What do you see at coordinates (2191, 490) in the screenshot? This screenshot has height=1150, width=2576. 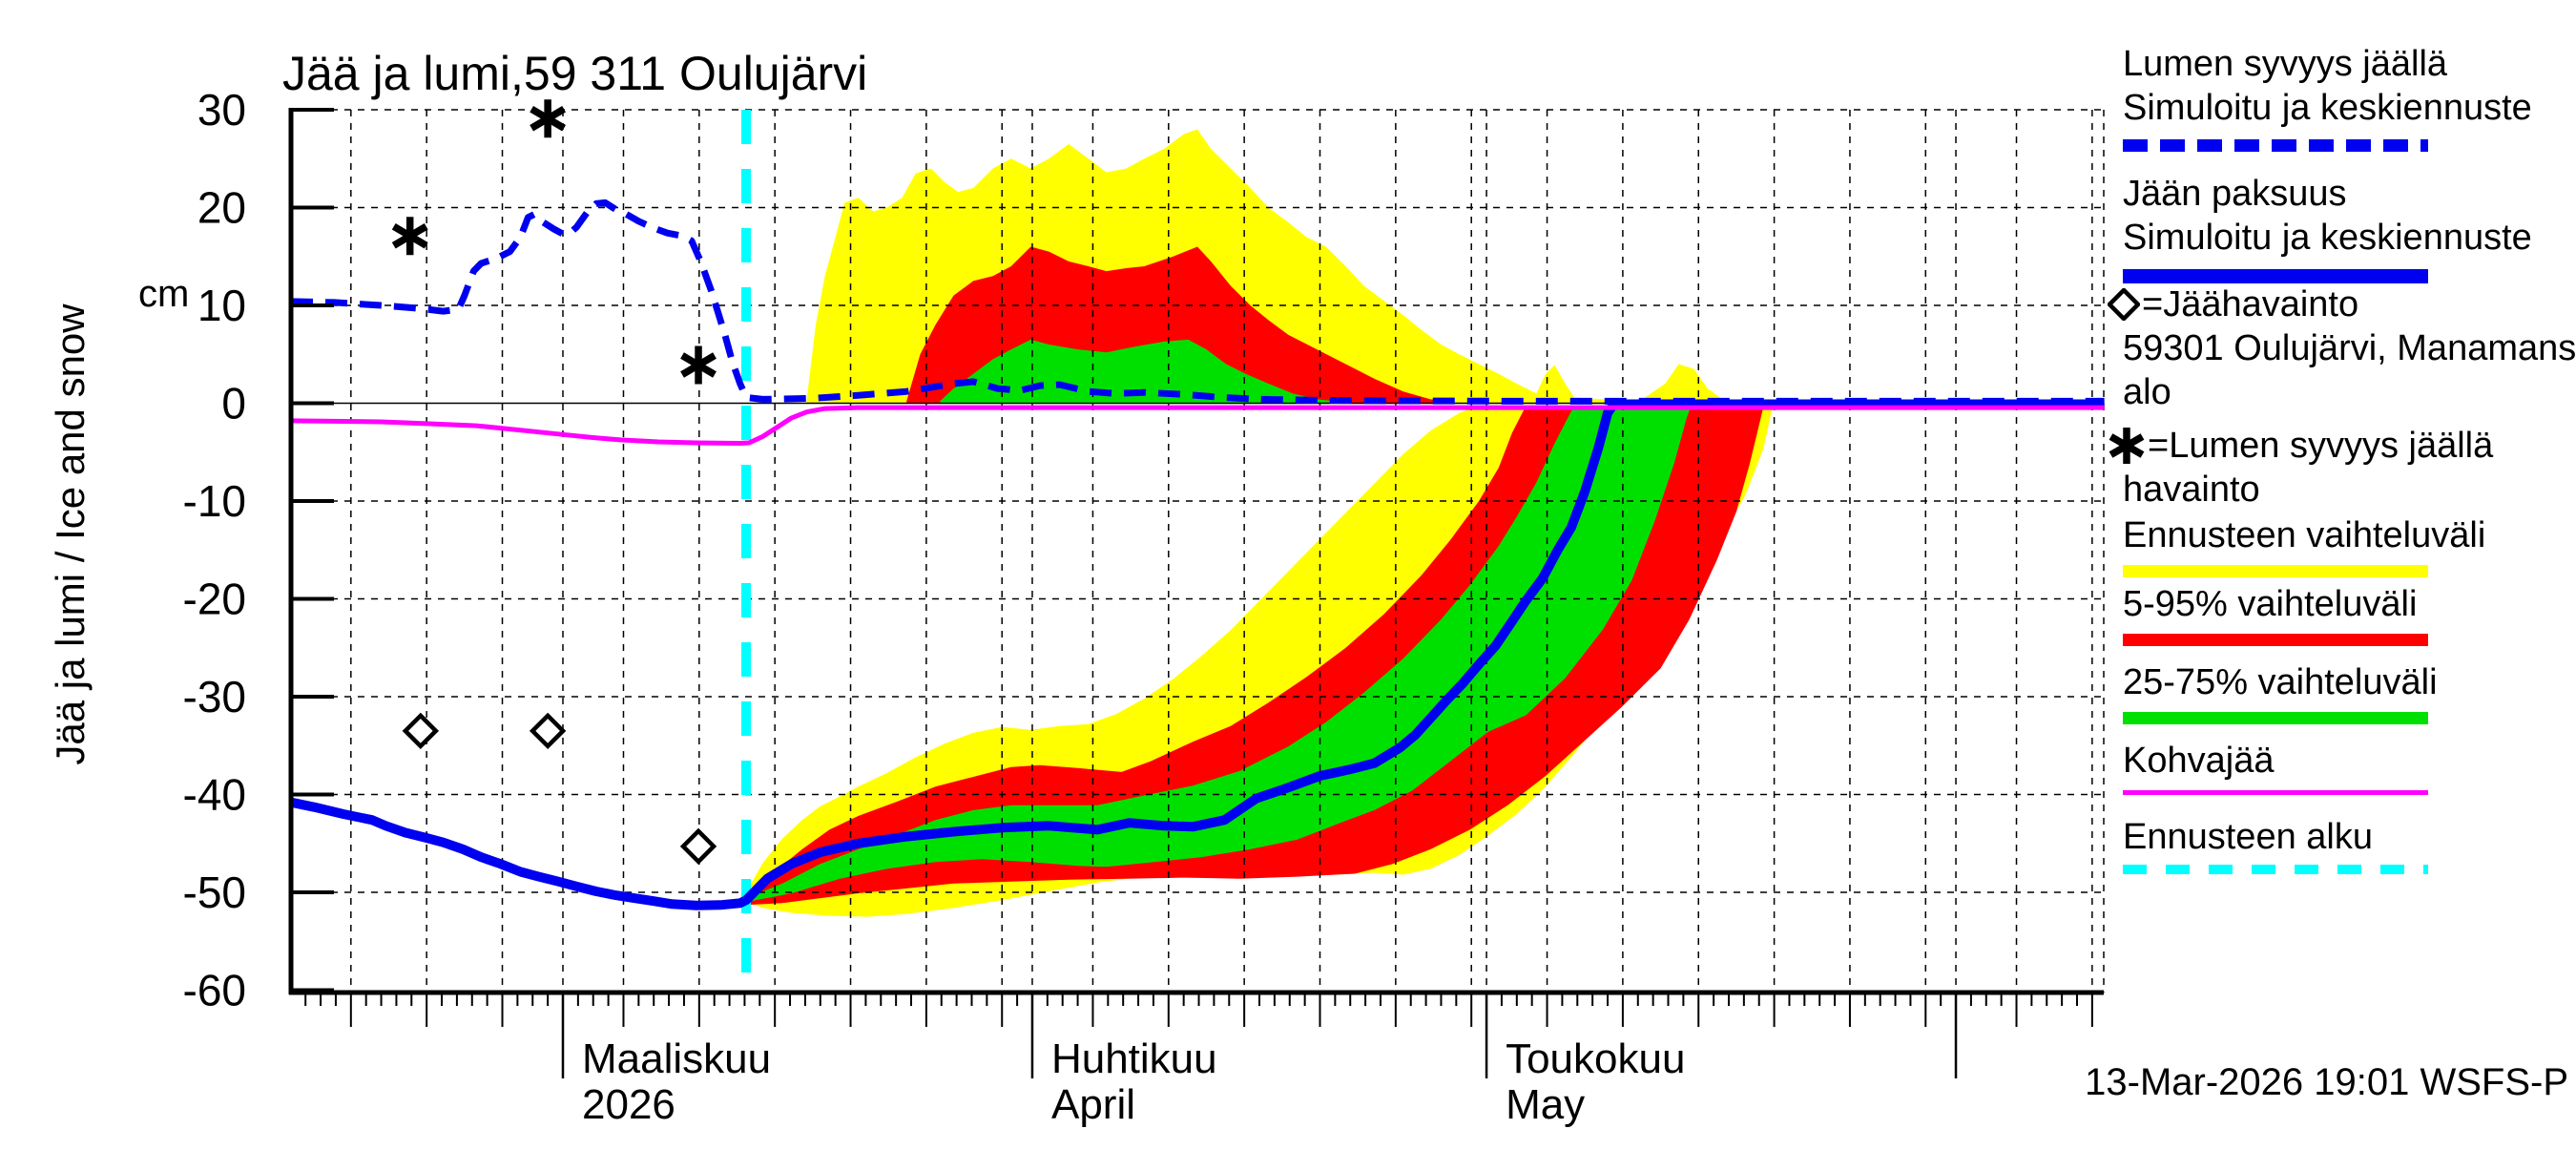 I see `legend-label: havainto` at bounding box center [2191, 490].